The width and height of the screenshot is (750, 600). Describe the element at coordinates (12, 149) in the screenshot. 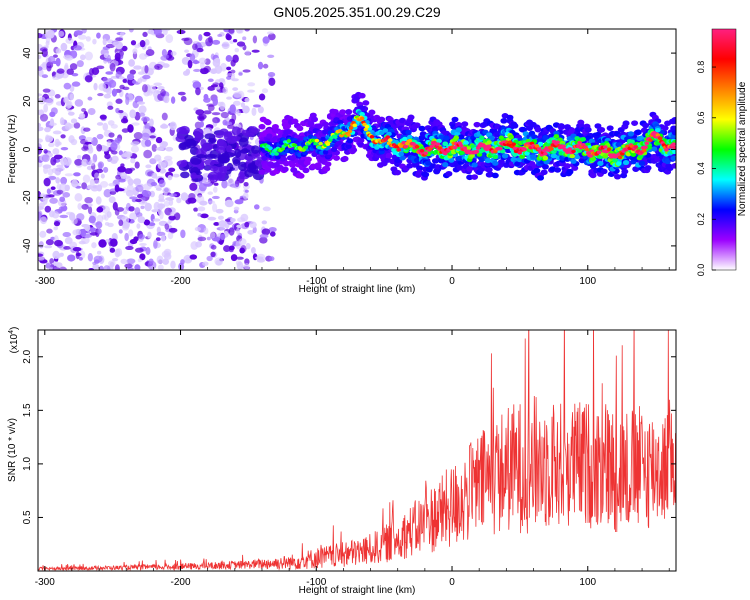

I see `spectrogram-y-label: Frequency (Hz)` at that location.